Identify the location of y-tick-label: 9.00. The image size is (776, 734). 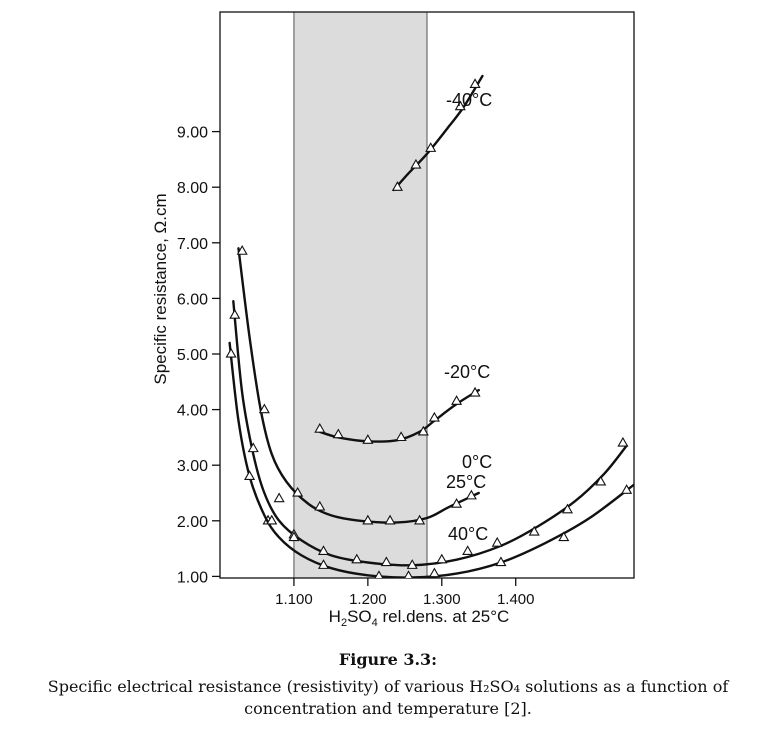
(192, 133).